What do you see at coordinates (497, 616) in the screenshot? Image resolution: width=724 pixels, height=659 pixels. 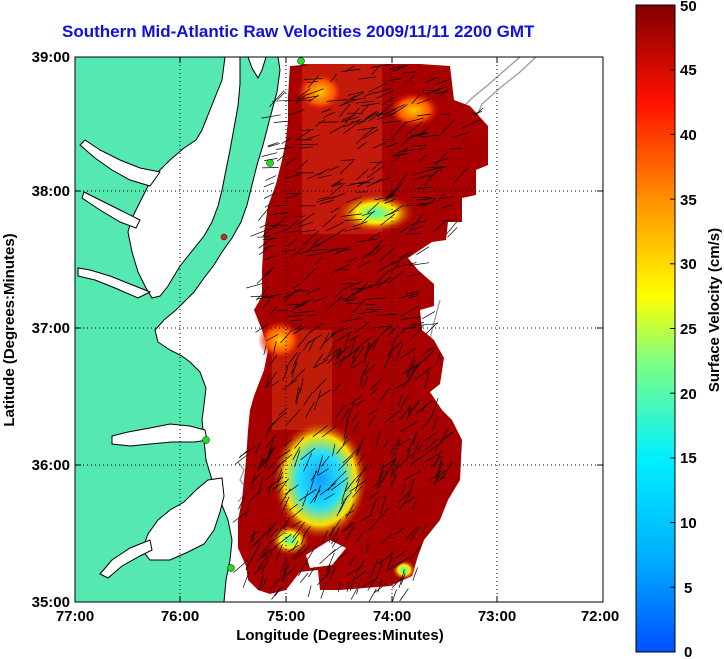 I see `x-tick-label: 73:00` at bounding box center [497, 616].